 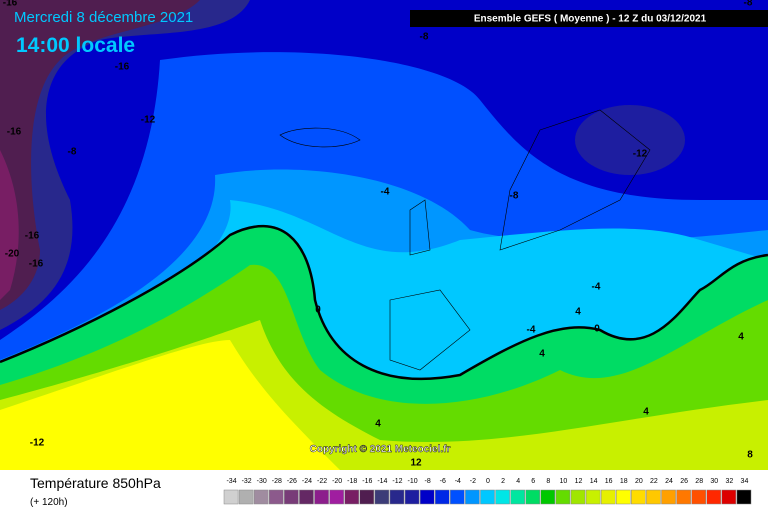 What do you see at coordinates (49, 502) in the screenshot?
I see `legend-lead: (+ 120h)` at bounding box center [49, 502].